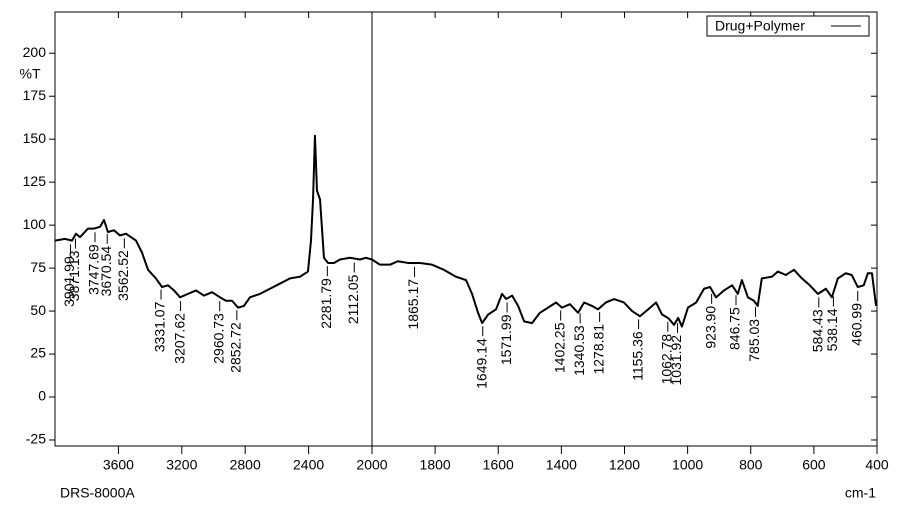 This screenshot has width=900, height=511. I want to click on y-axis-label: %T, so click(30, 74).